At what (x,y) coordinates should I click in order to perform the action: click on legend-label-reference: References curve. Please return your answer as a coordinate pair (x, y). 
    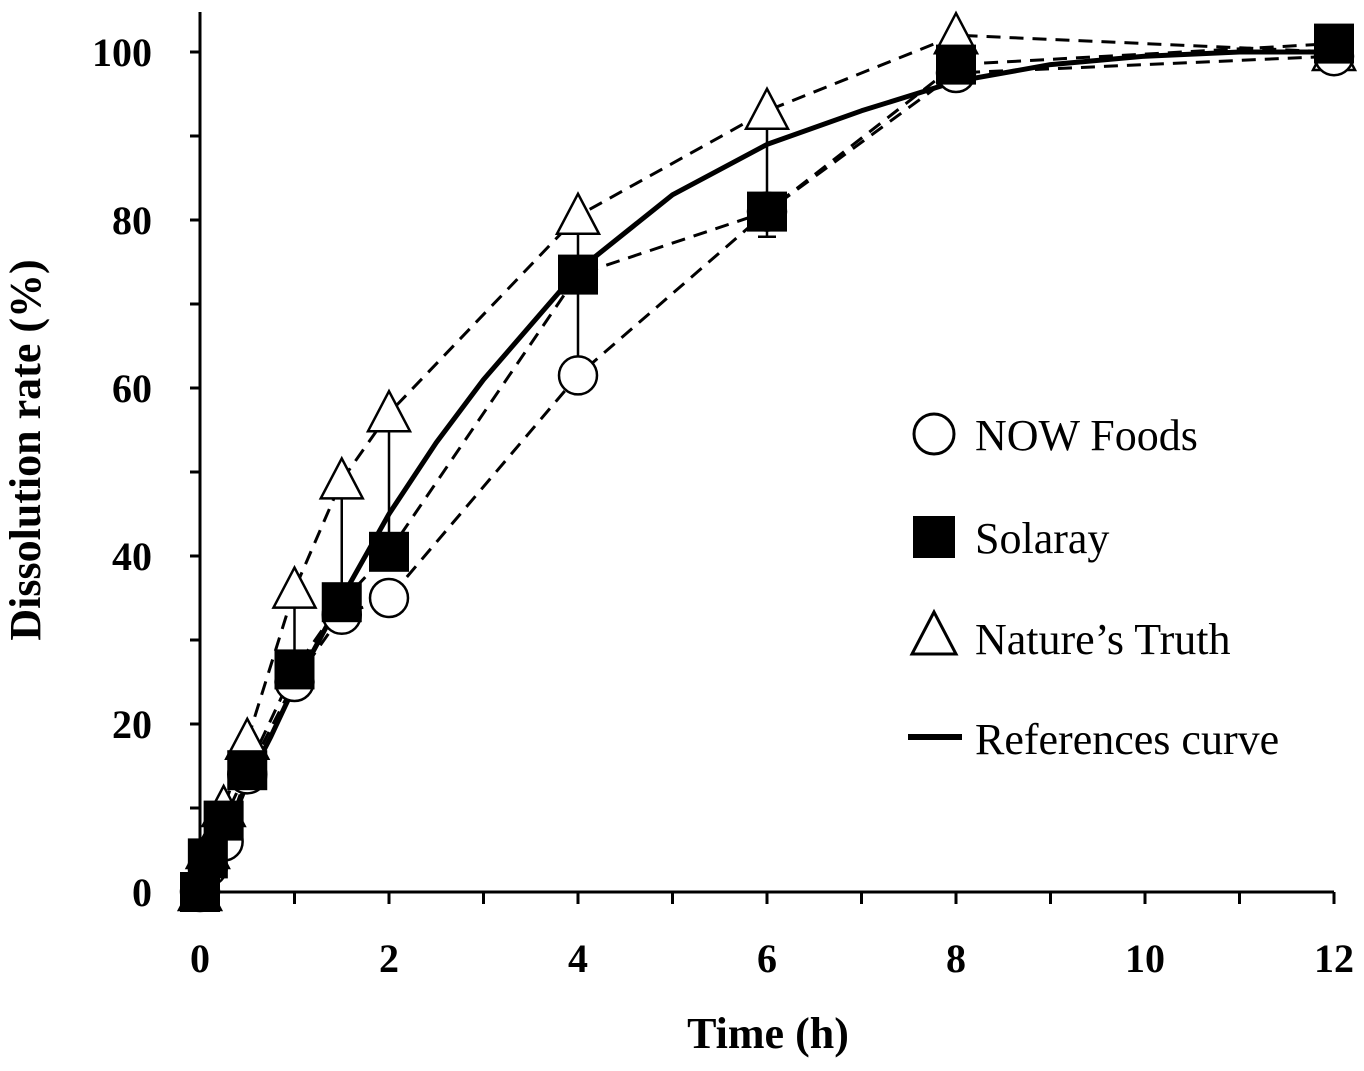
    Looking at the image, I should click on (1127, 739).